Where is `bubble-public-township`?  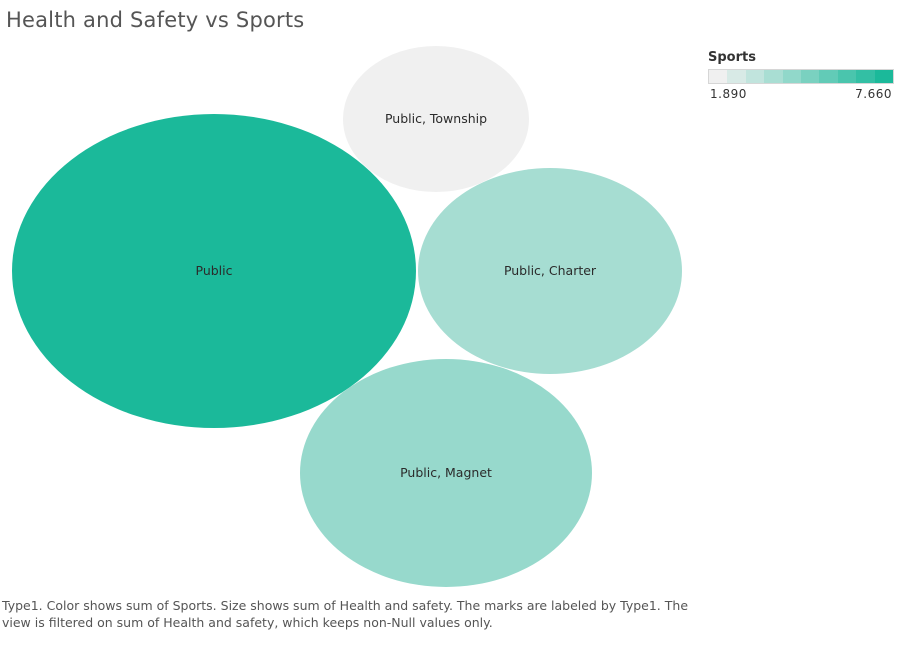
bubble-public-township is located at coordinates (436, 119).